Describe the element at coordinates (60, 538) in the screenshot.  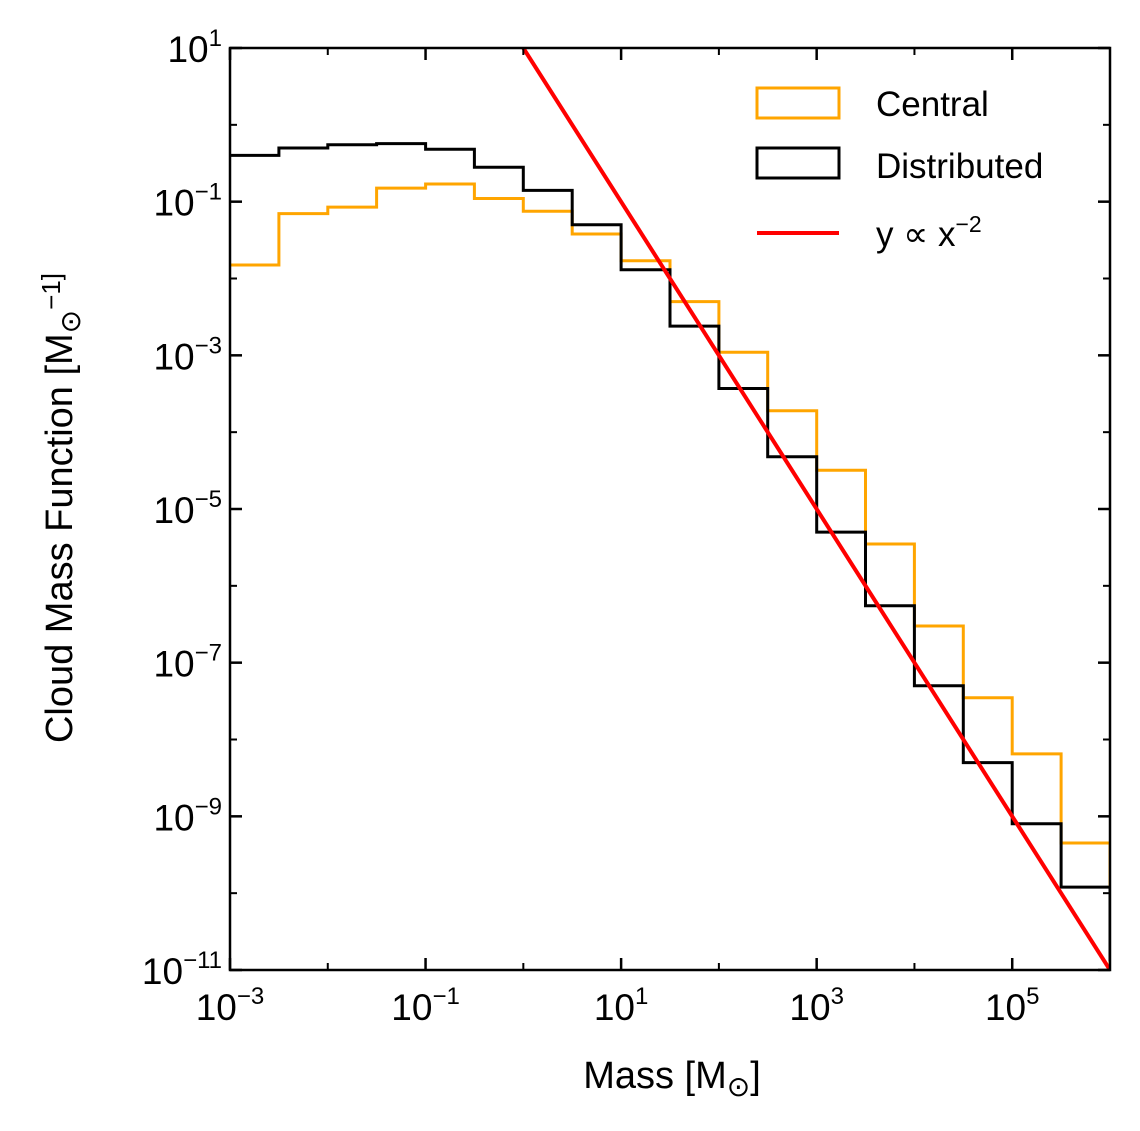
I see `y-axis-title-text: Cloud Mass Function [M` at that location.